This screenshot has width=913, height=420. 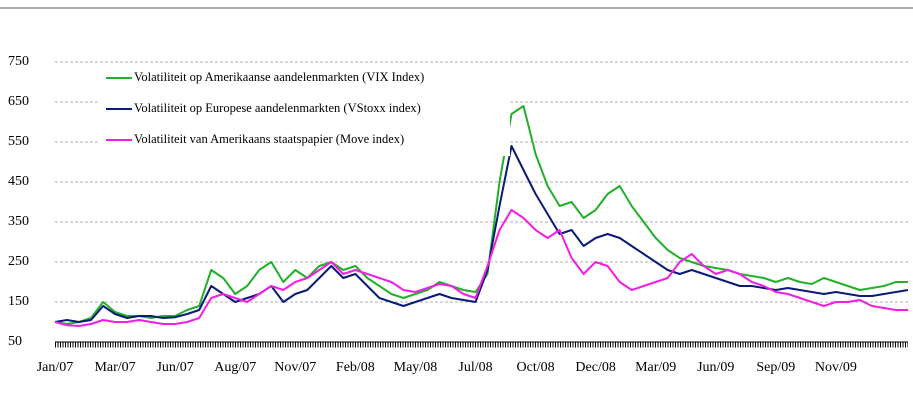 I want to click on x-tick-label: May/08, so click(x=416, y=367).